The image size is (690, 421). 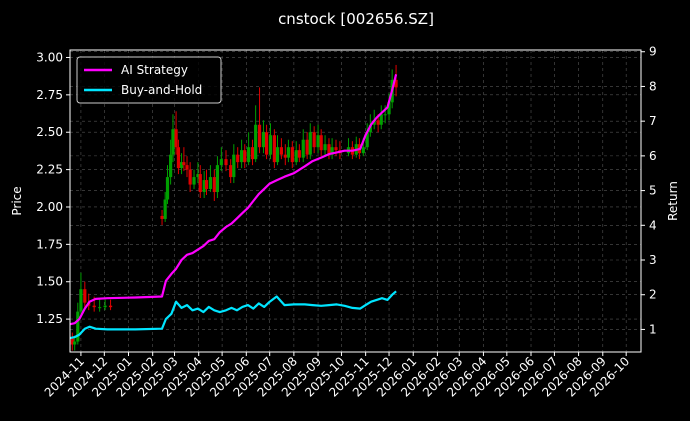 What do you see at coordinates (154, 70) in the screenshot?
I see `legend-label-ai-strategy: AI Strategy` at bounding box center [154, 70].